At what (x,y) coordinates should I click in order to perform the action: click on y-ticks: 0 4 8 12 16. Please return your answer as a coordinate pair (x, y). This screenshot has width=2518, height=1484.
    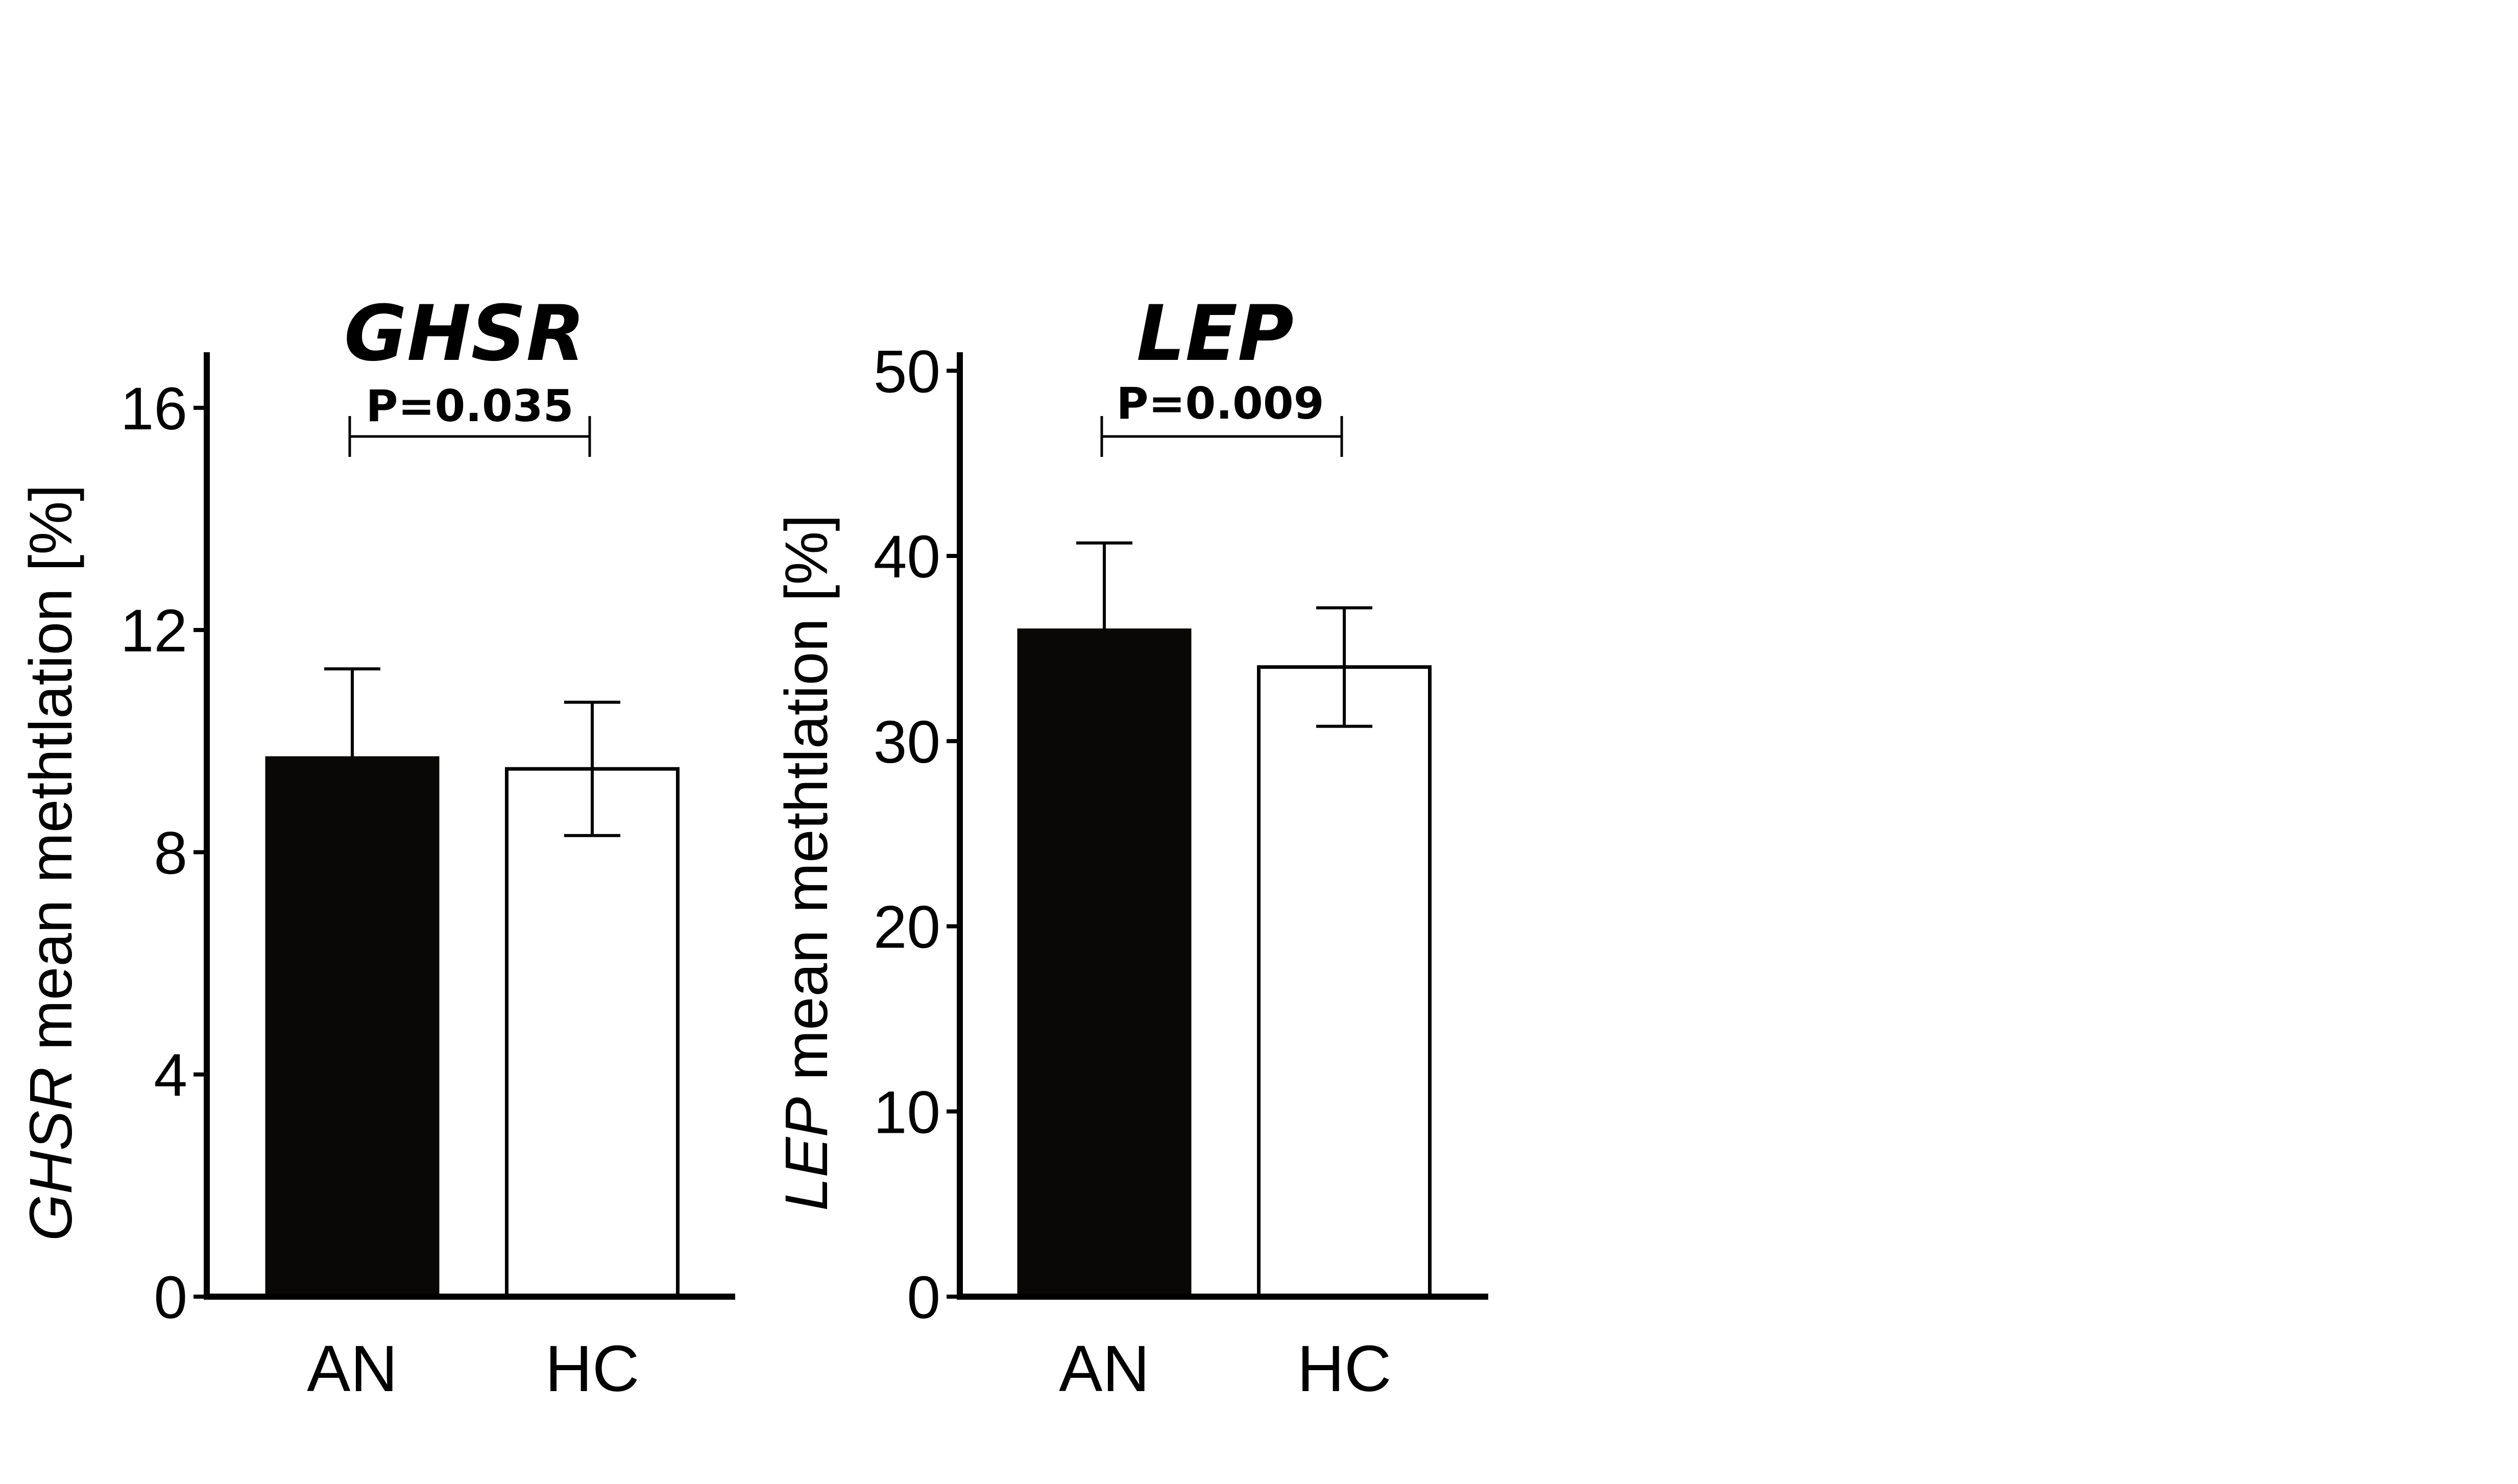
    Looking at the image, I should click on (163, 853).